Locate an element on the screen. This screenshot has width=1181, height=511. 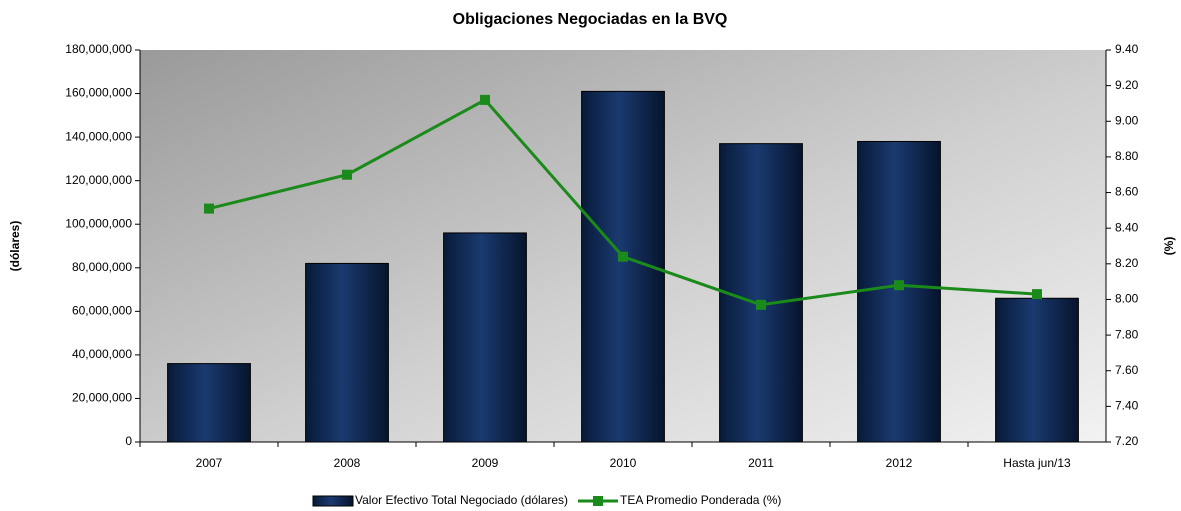
y-tick-label: 80,000,000 is located at coordinates (102, 267).